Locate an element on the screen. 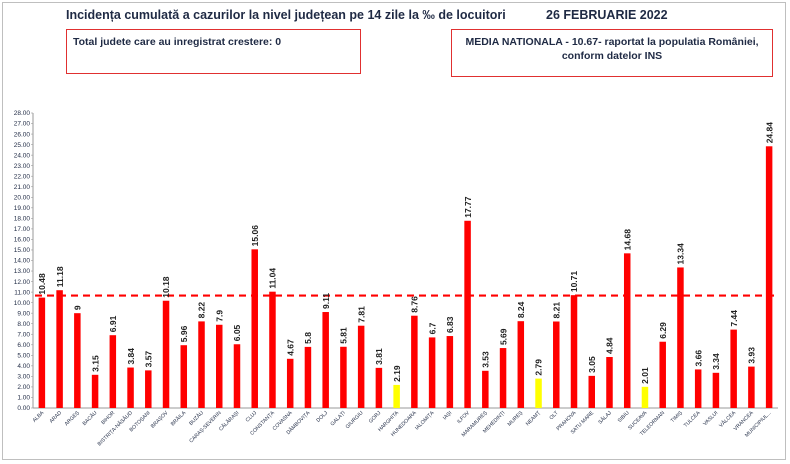  data-label: 8.22 is located at coordinates (202, 310).